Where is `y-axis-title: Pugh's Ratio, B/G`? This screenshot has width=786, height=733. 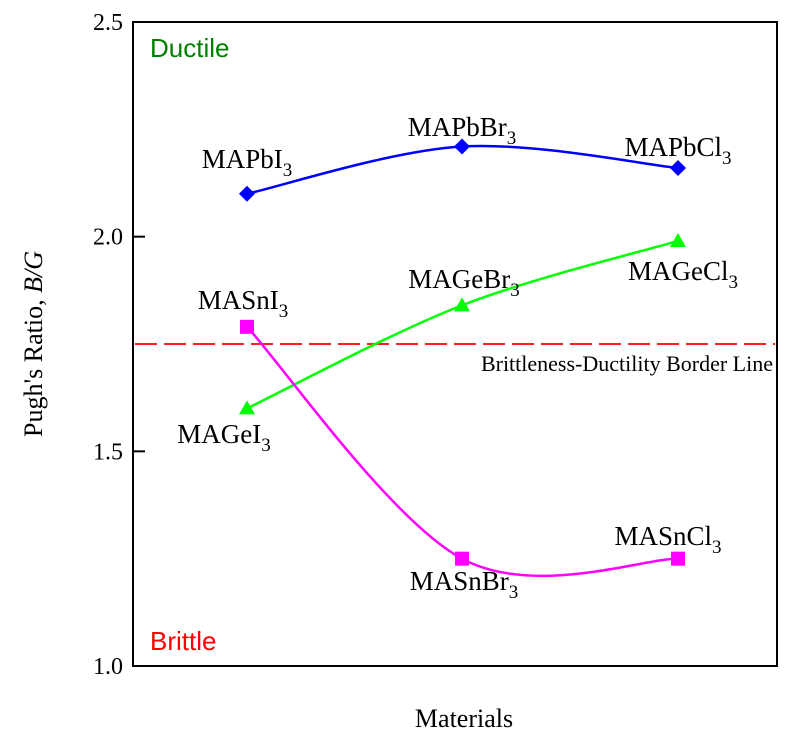 y-axis-title: Pugh's Ratio, B/G is located at coordinates (33, 344).